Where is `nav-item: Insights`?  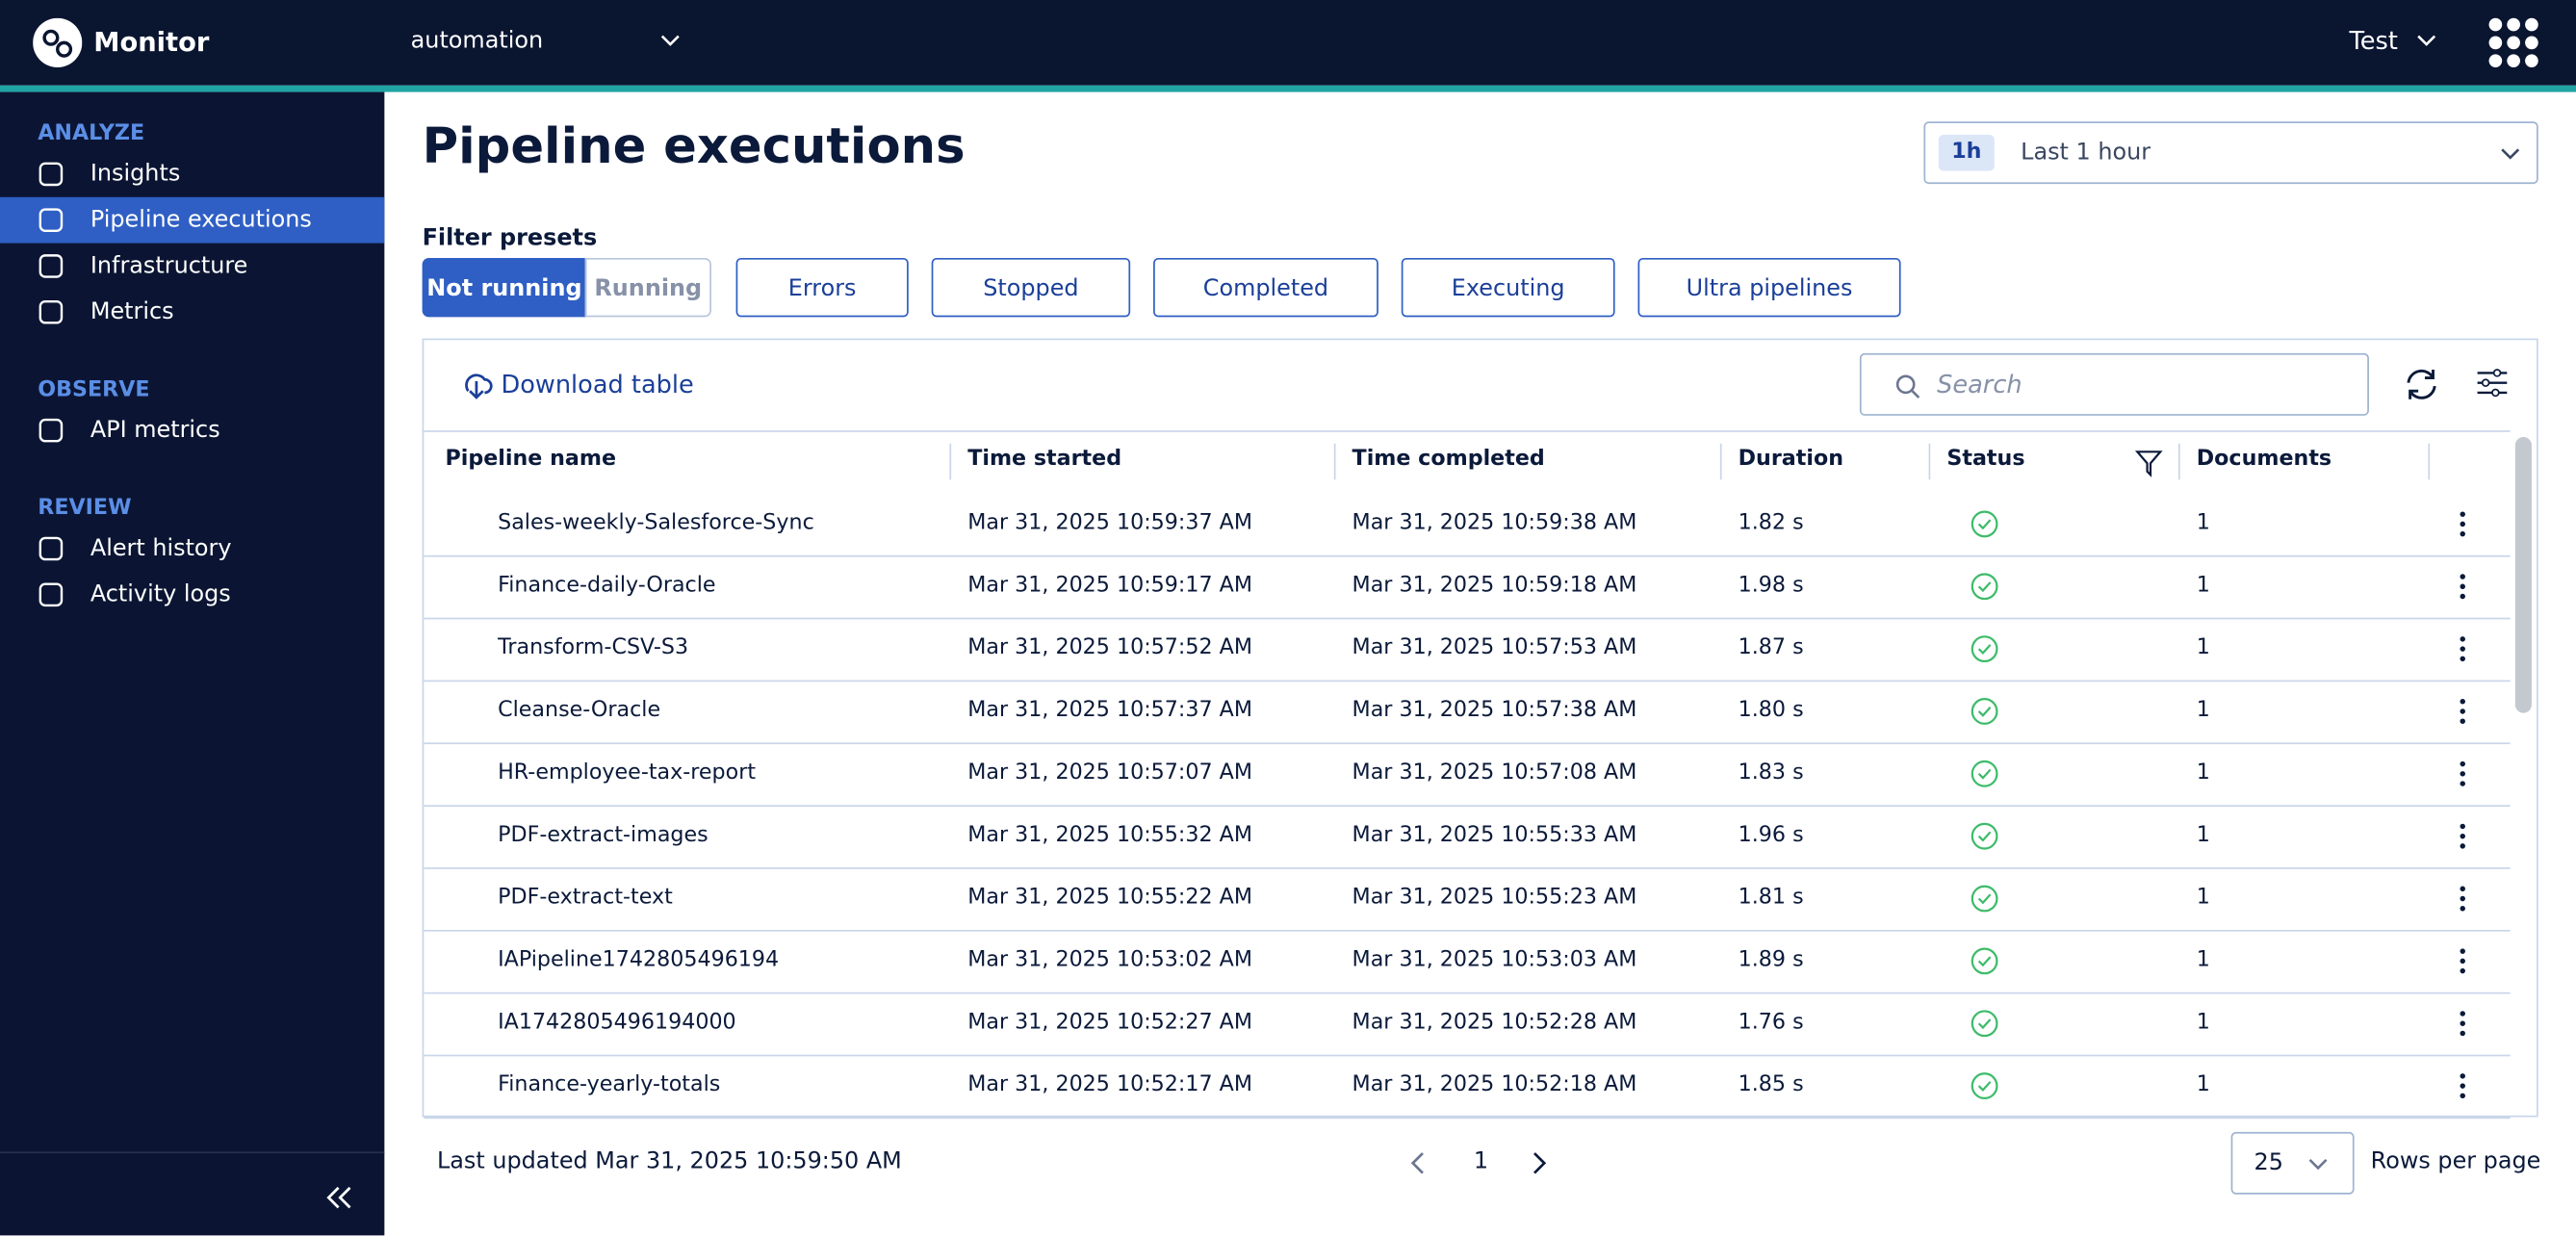
nav-item: Insights is located at coordinates (192, 174).